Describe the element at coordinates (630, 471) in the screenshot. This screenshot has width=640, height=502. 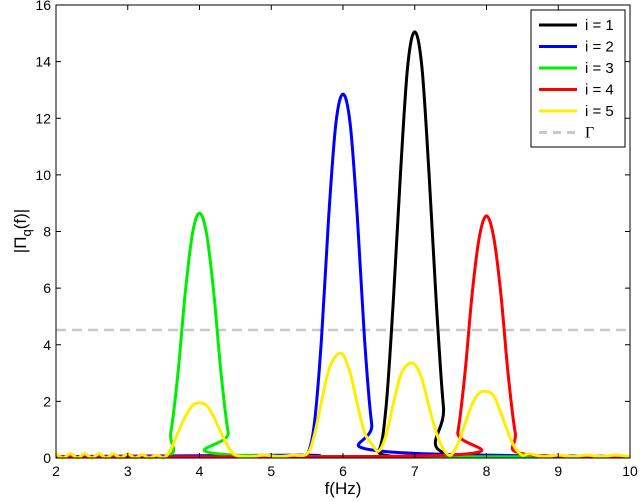
I see `x-tick-label: 10` at that location.